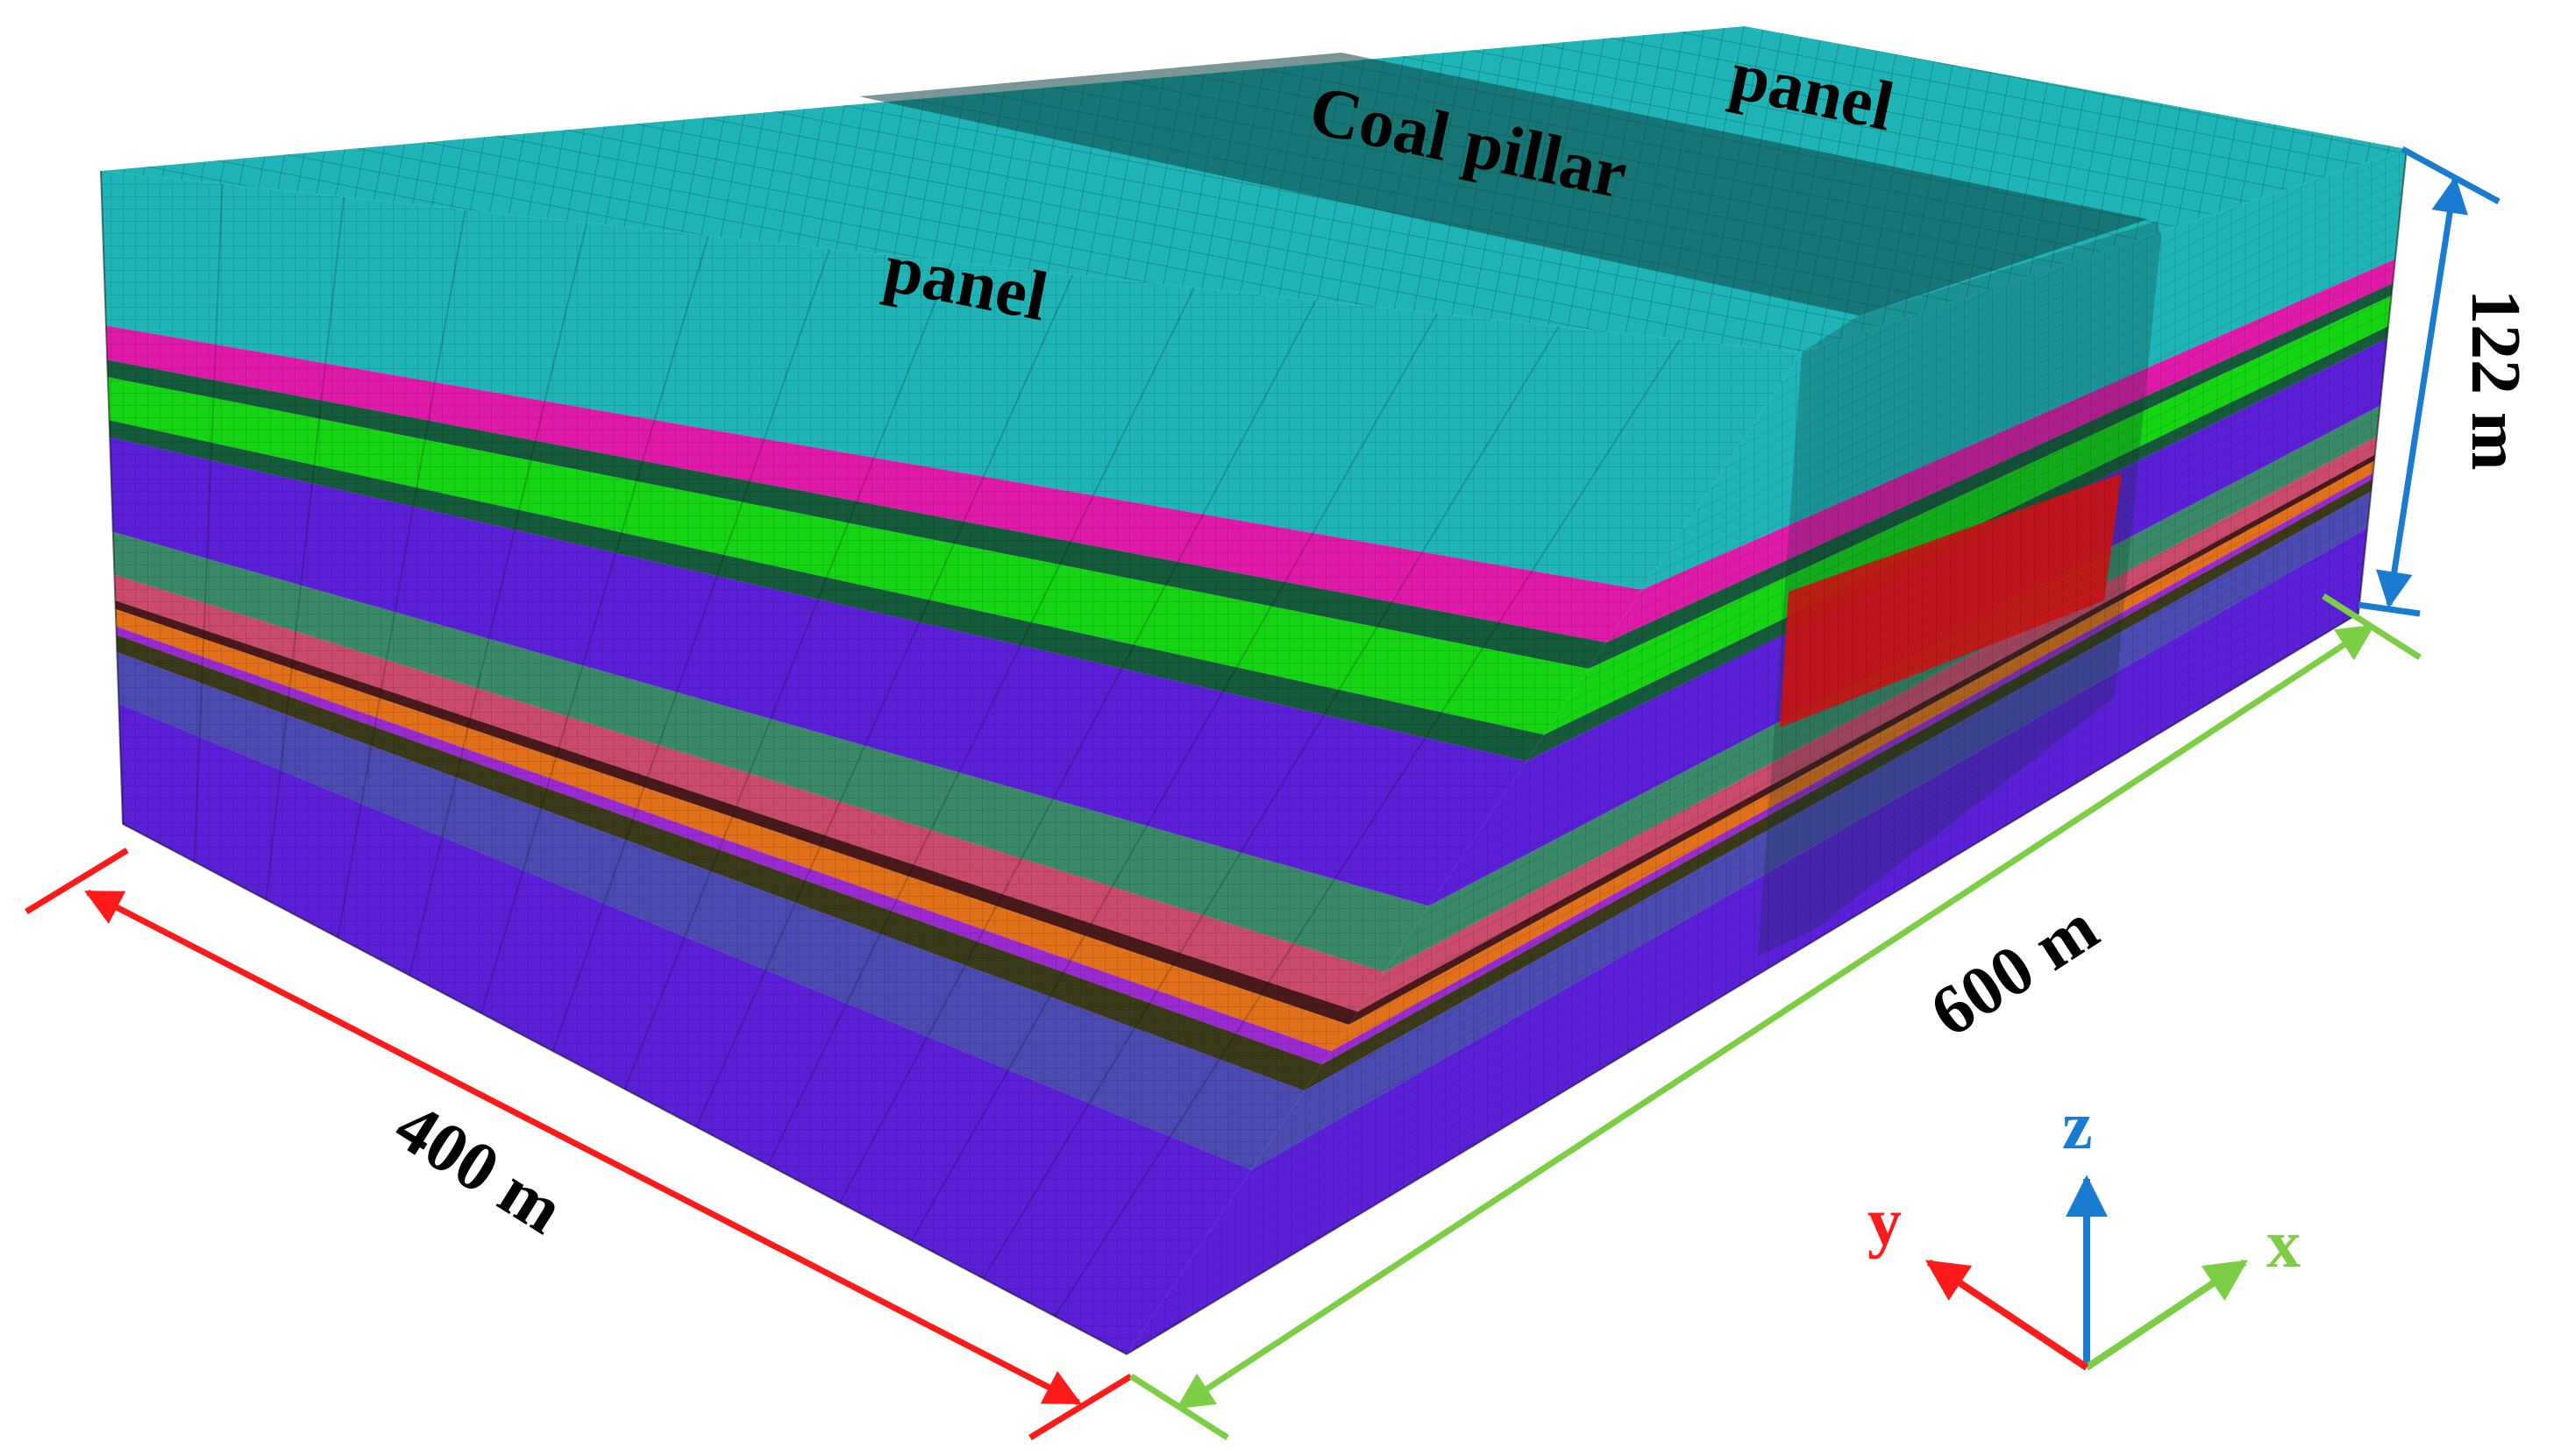  I want to click on length-label: 600 m, so click(2014, 970).